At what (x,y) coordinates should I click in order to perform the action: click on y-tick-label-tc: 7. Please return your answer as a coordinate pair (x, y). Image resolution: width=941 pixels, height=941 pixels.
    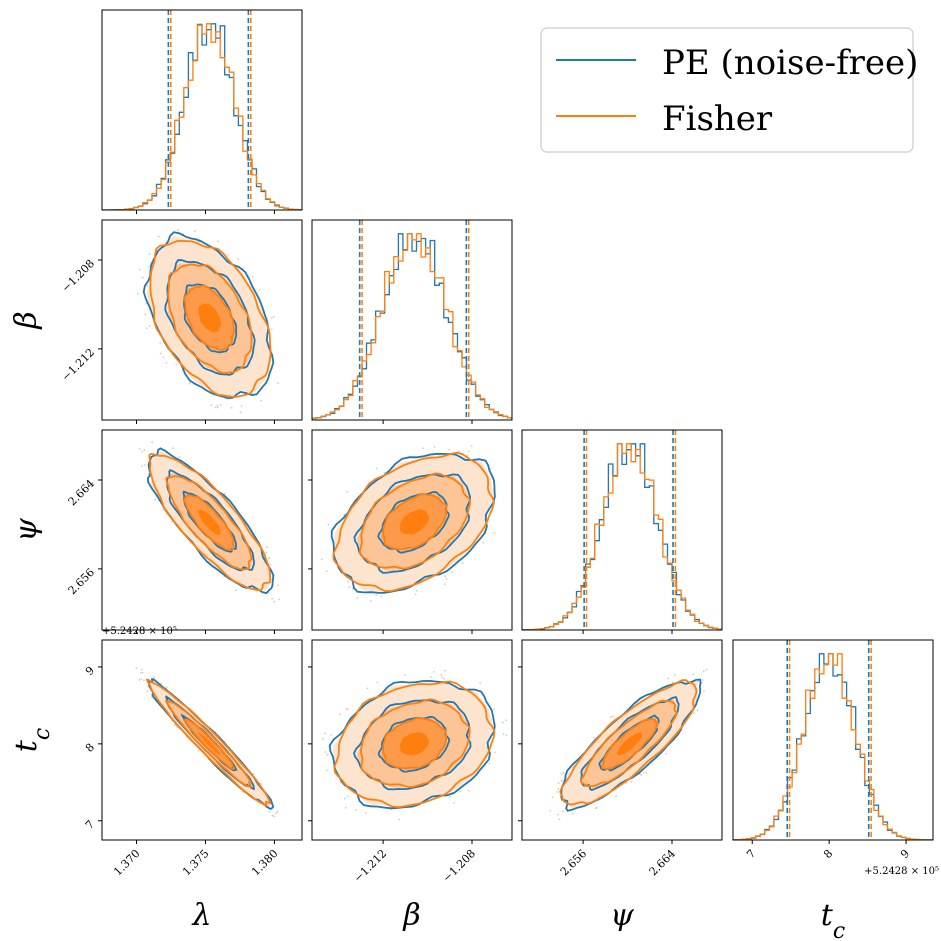
    Looking at the image, I should click on (90, 825).